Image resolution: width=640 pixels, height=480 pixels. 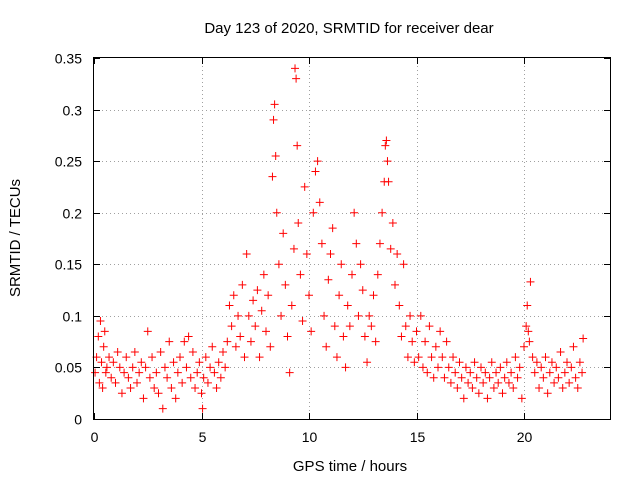 I want to click on y-axis-label: SRMTID / TECUs, so click(x=15, y=238).